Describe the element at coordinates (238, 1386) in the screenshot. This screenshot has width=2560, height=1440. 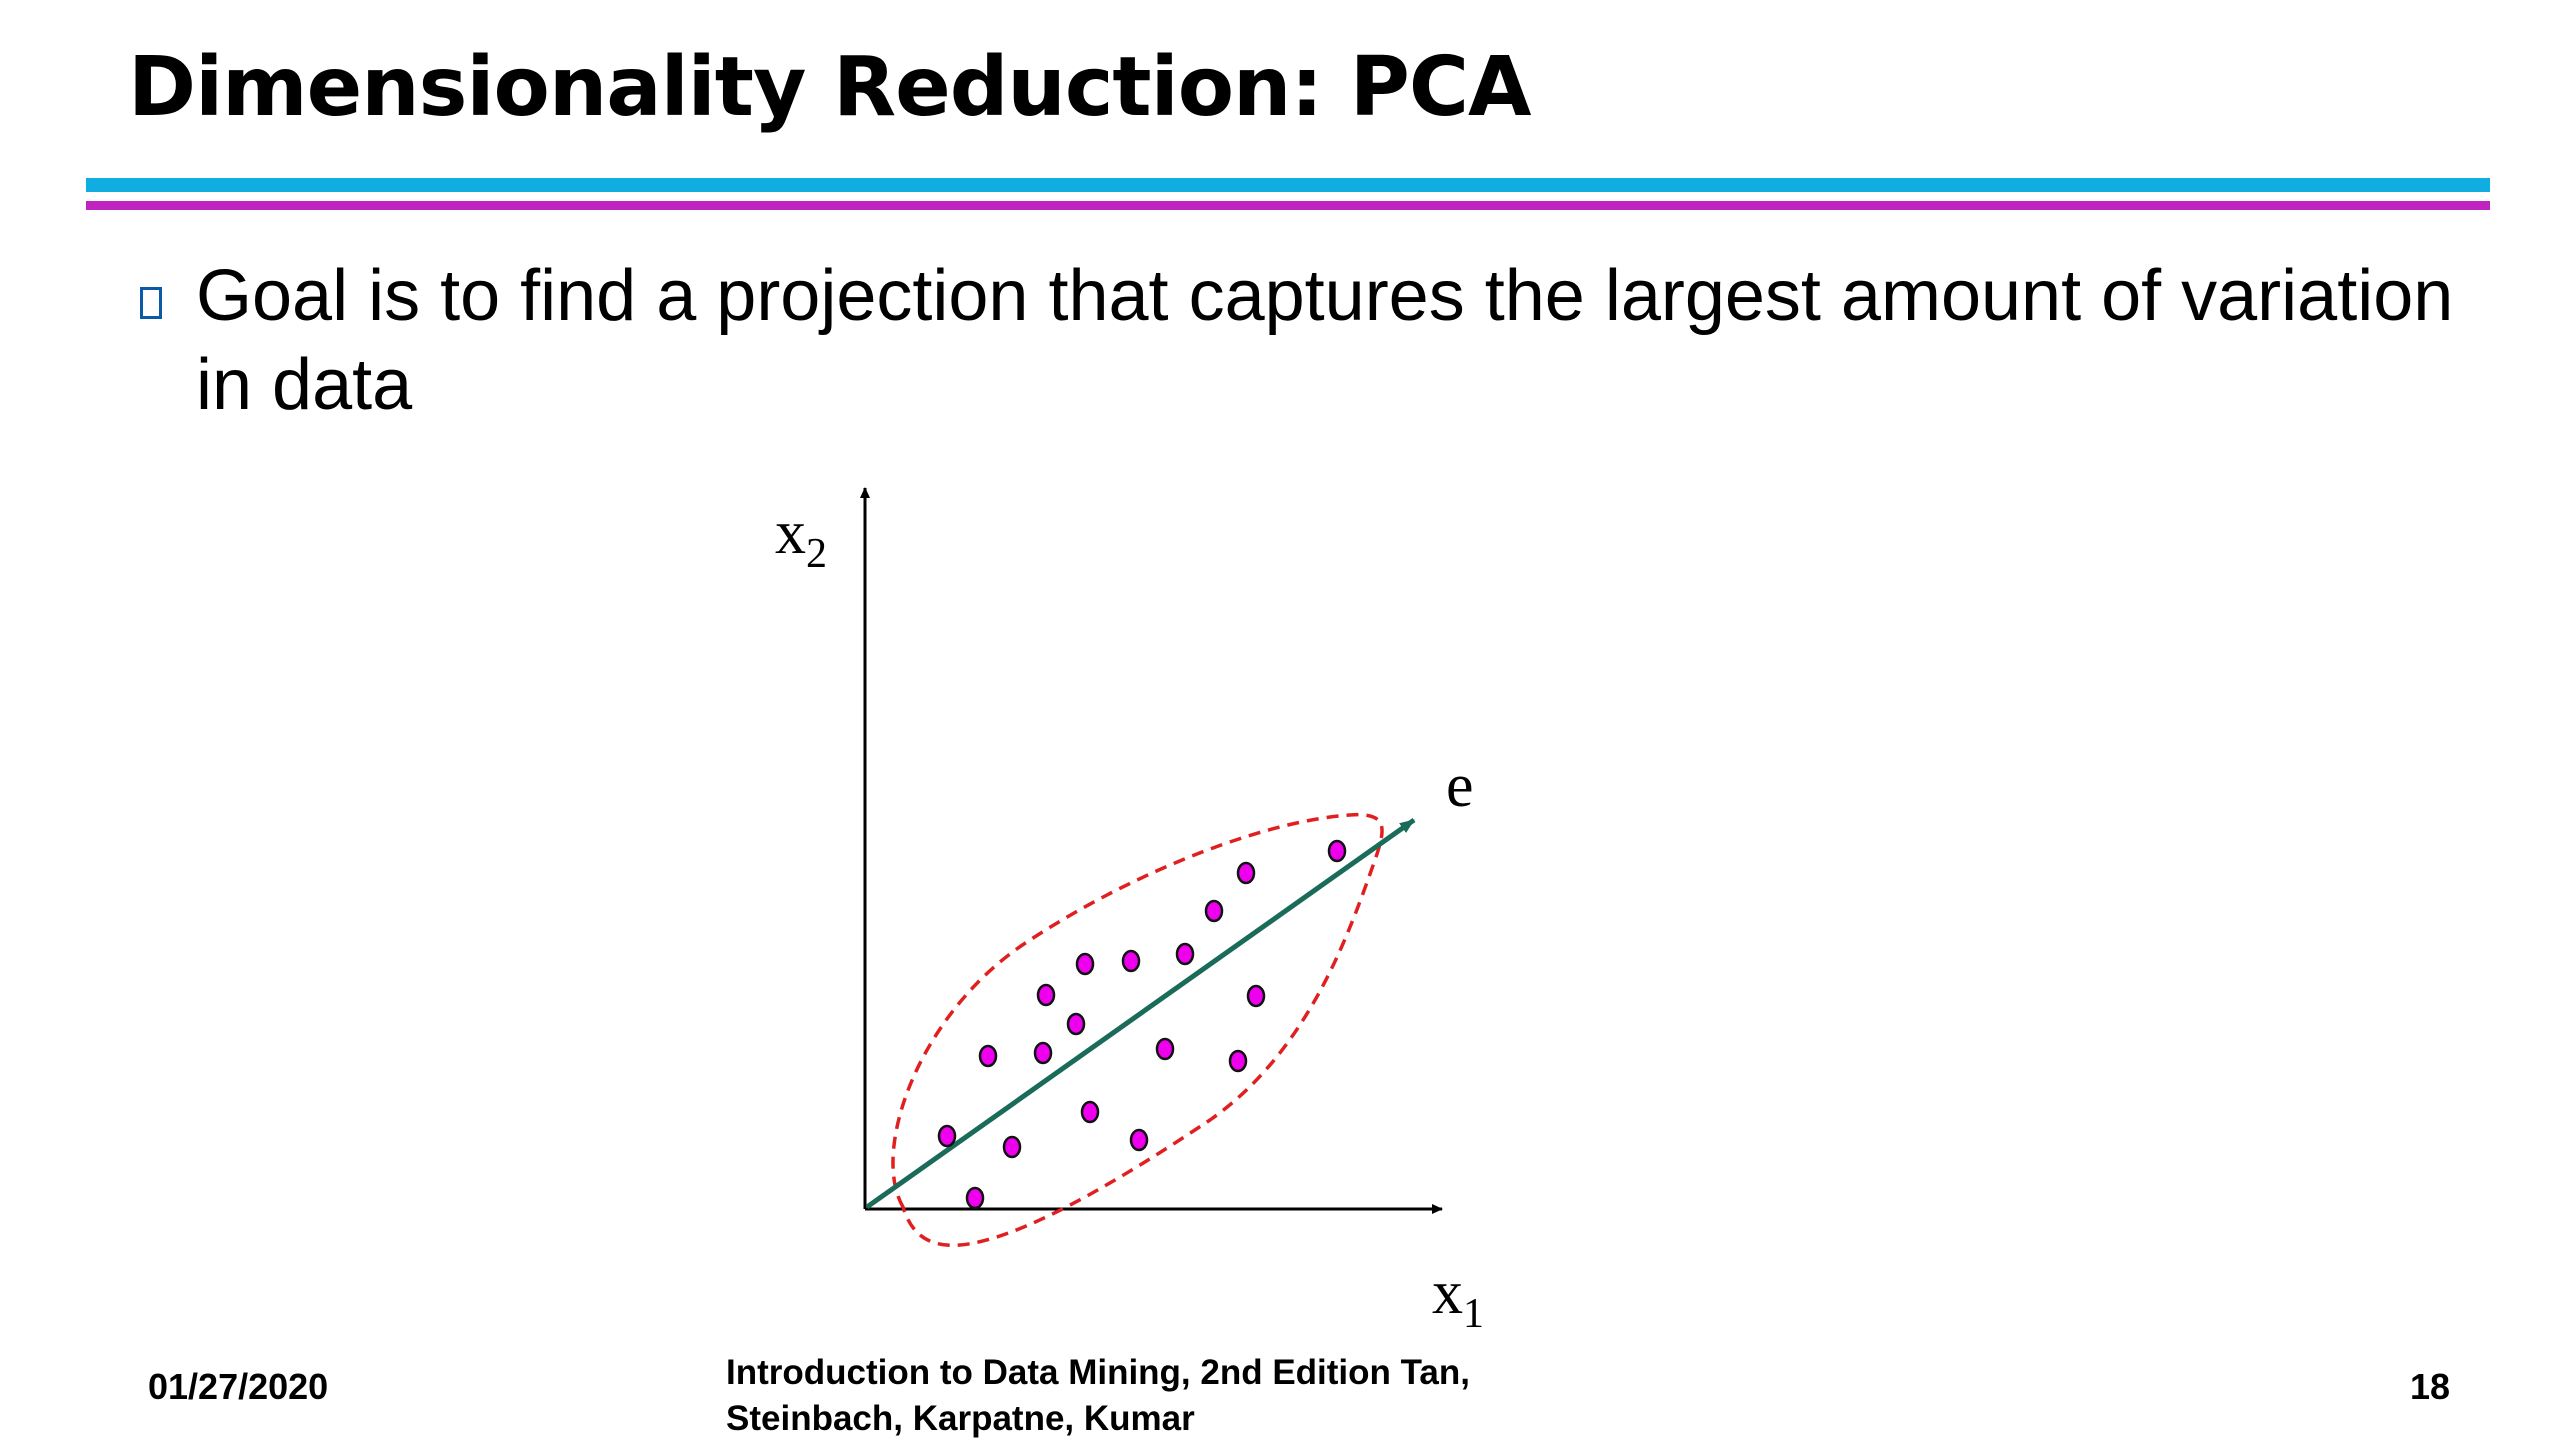
I see `footer-date: 01/27/2020` at that location.